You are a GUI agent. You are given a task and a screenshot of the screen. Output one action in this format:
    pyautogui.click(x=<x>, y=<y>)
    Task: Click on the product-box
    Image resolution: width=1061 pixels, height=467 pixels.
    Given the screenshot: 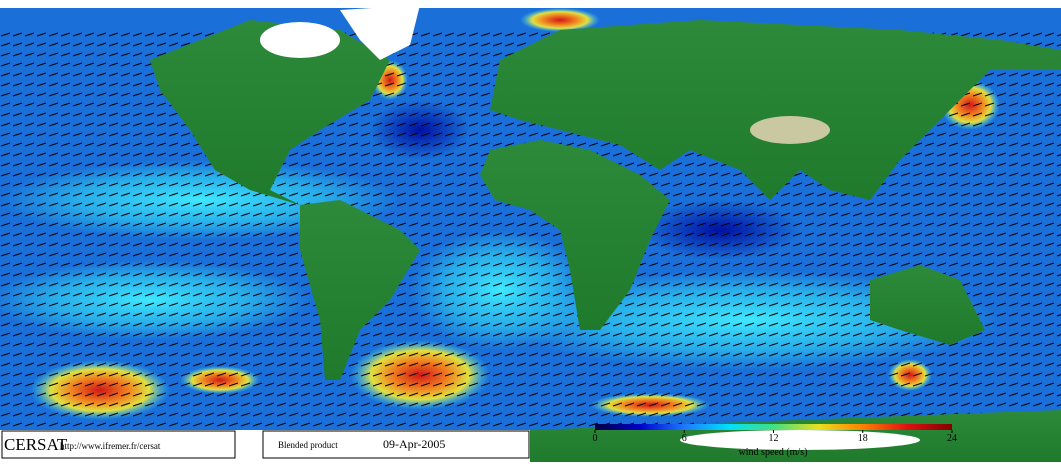 What is the action you would take?
    pyautogui.click(x=396, y=444)
    